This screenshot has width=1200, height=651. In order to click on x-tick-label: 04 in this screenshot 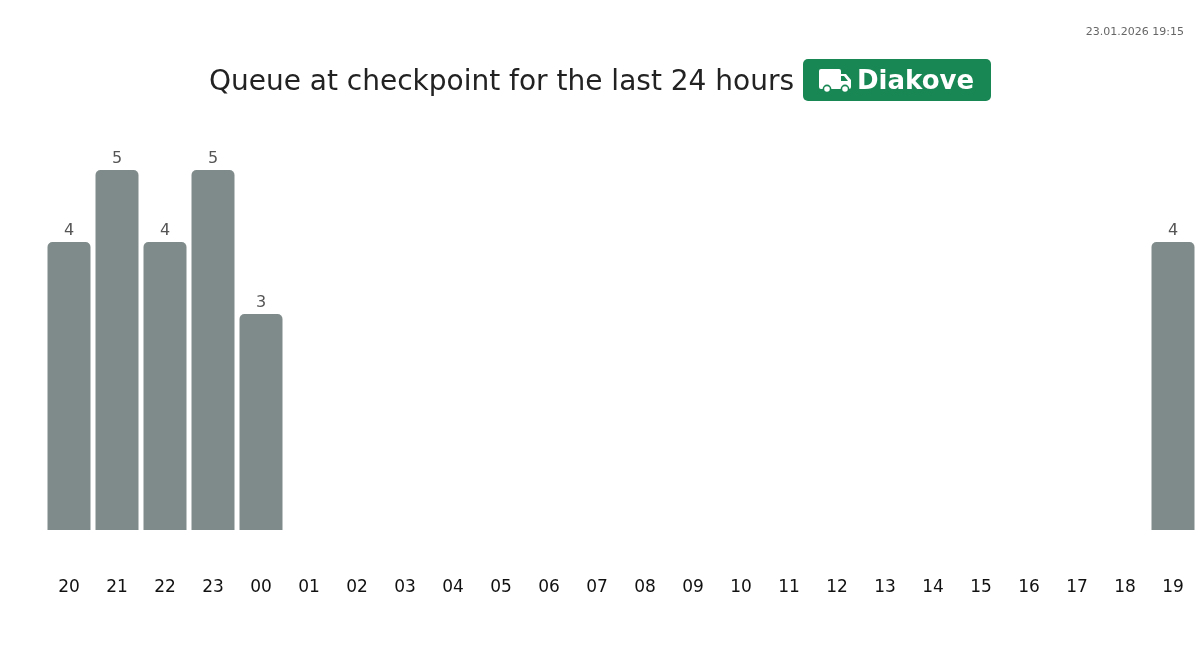, I will do `click(453, 586)`.